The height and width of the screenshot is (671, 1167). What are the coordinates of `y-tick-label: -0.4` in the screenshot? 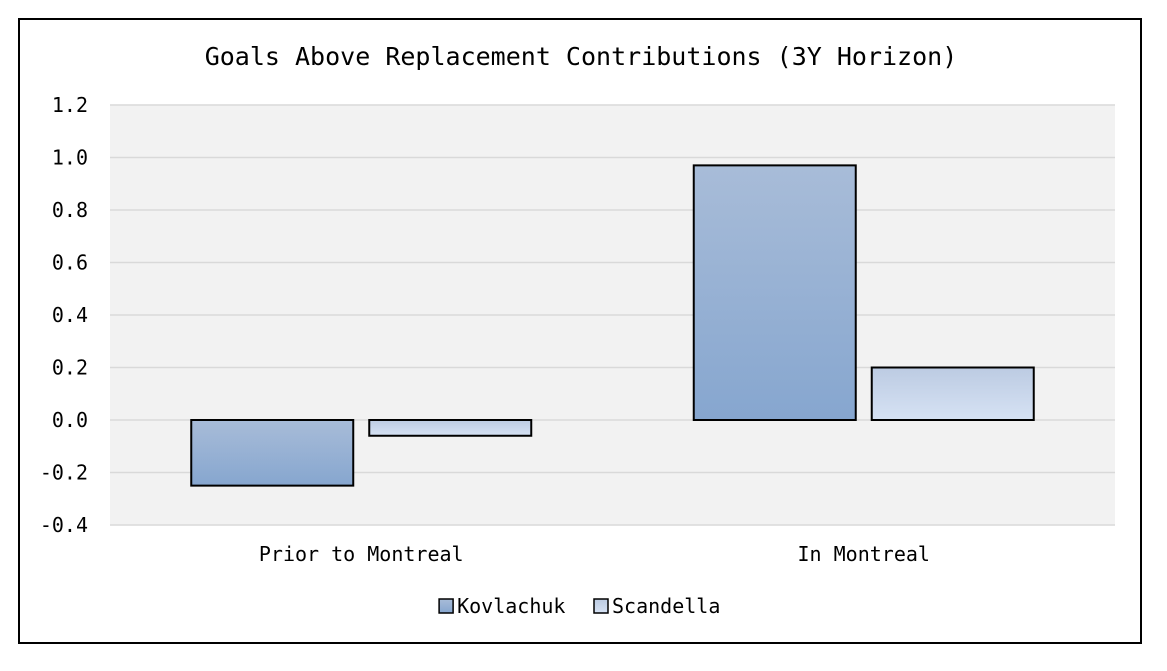 It's located at (64, 525).